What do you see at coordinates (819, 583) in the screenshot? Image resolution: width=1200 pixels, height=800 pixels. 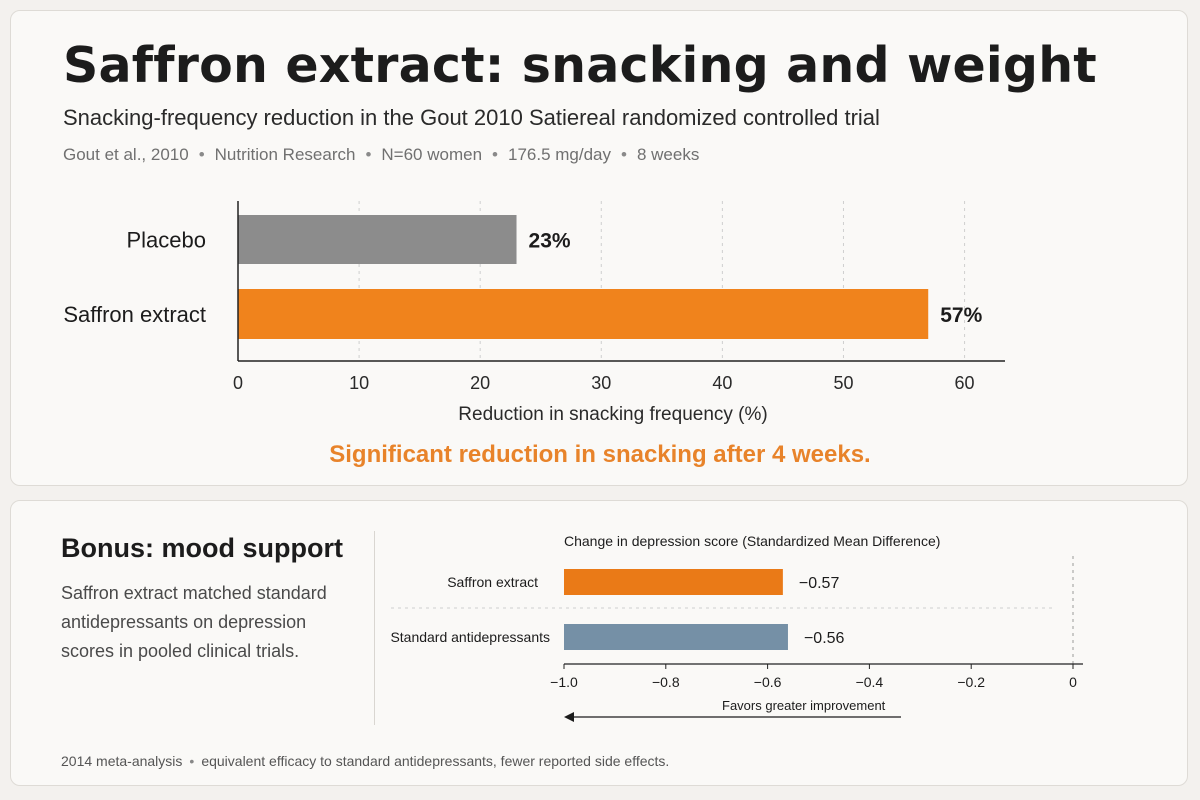 I see `value-label: −0.57` at bounding box center [819, 583].